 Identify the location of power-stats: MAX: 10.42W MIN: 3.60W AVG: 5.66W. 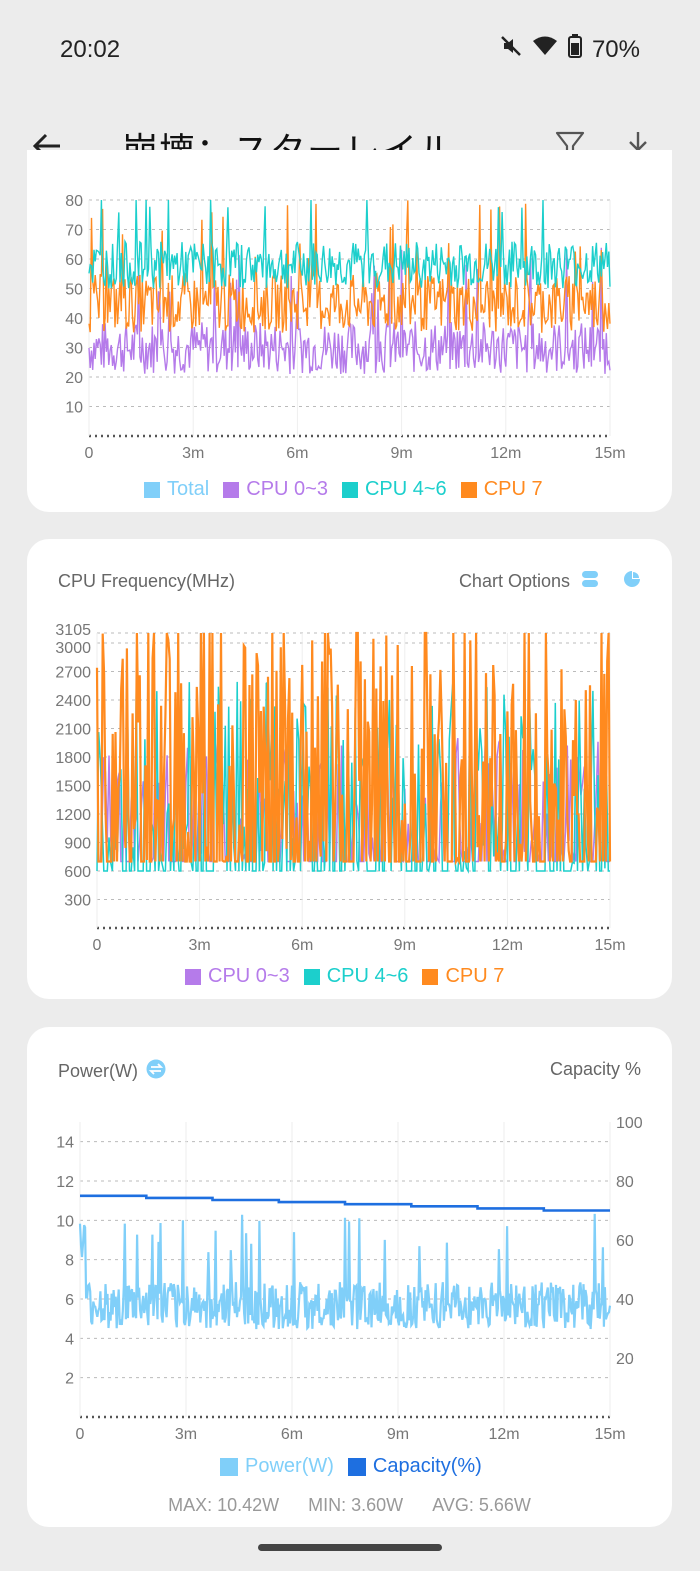
(349, 1505).